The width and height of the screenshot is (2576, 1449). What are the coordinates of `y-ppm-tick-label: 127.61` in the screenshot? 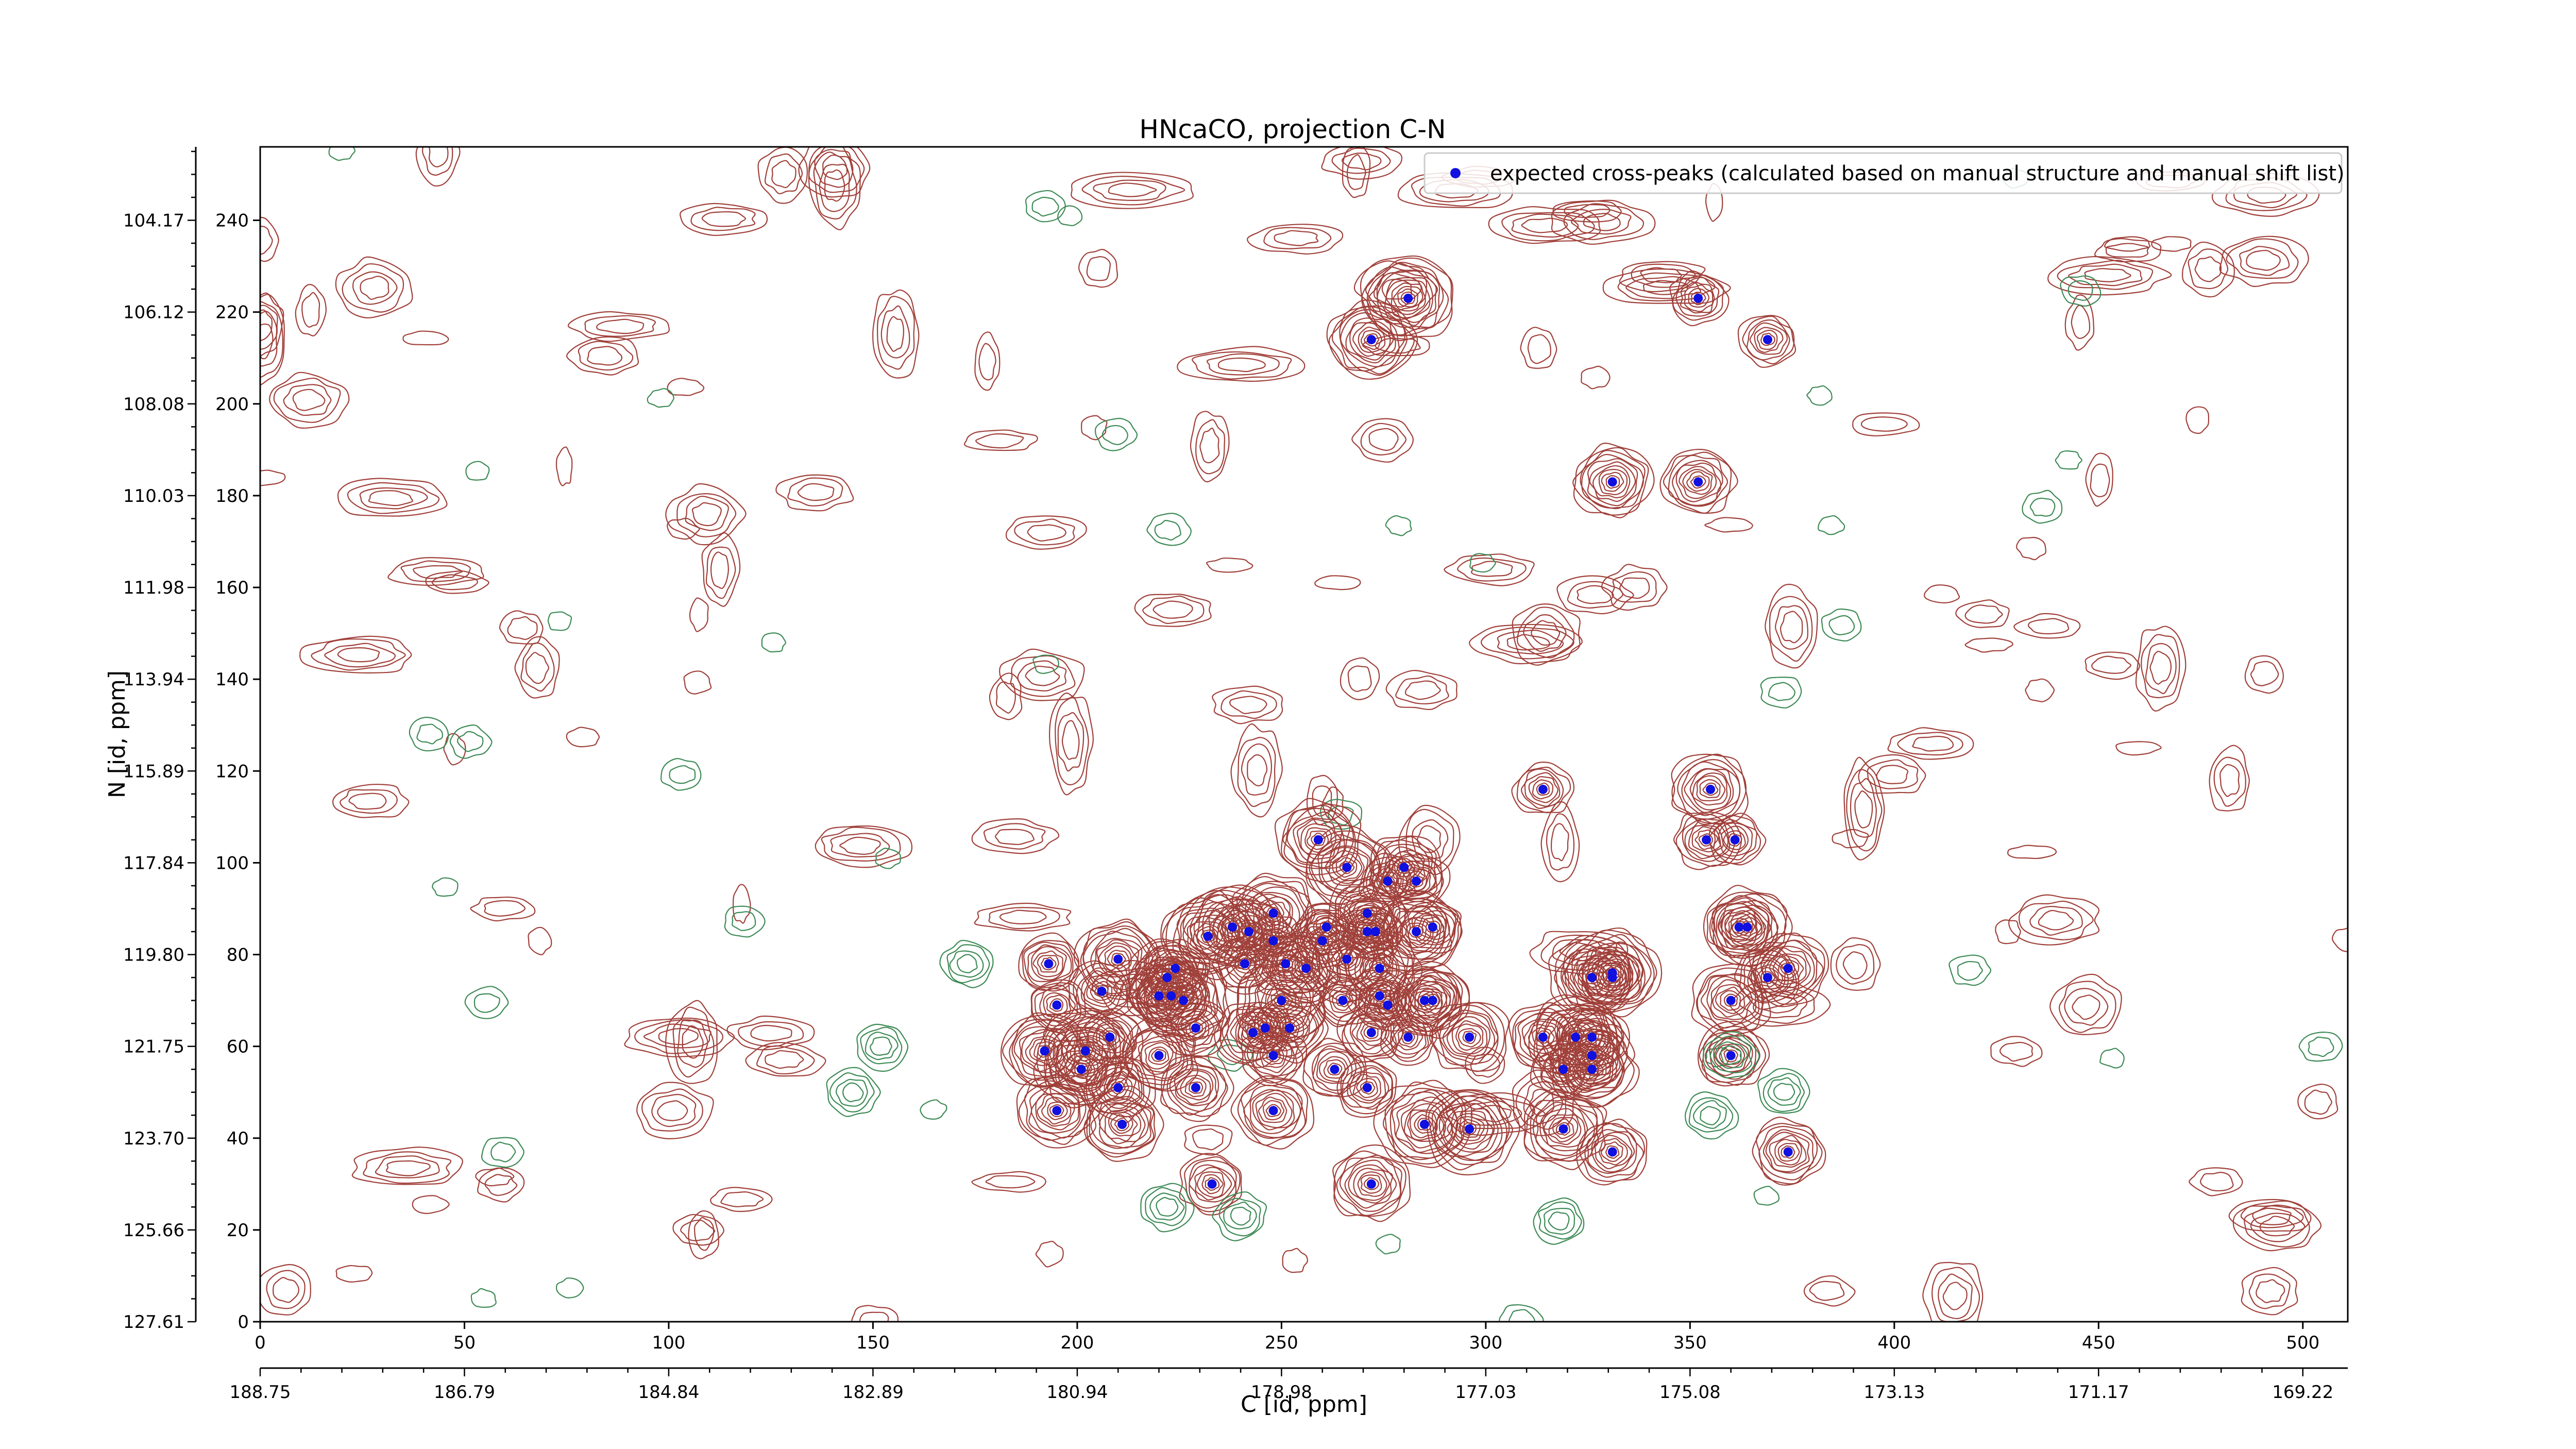 It's located at (153, 1322).